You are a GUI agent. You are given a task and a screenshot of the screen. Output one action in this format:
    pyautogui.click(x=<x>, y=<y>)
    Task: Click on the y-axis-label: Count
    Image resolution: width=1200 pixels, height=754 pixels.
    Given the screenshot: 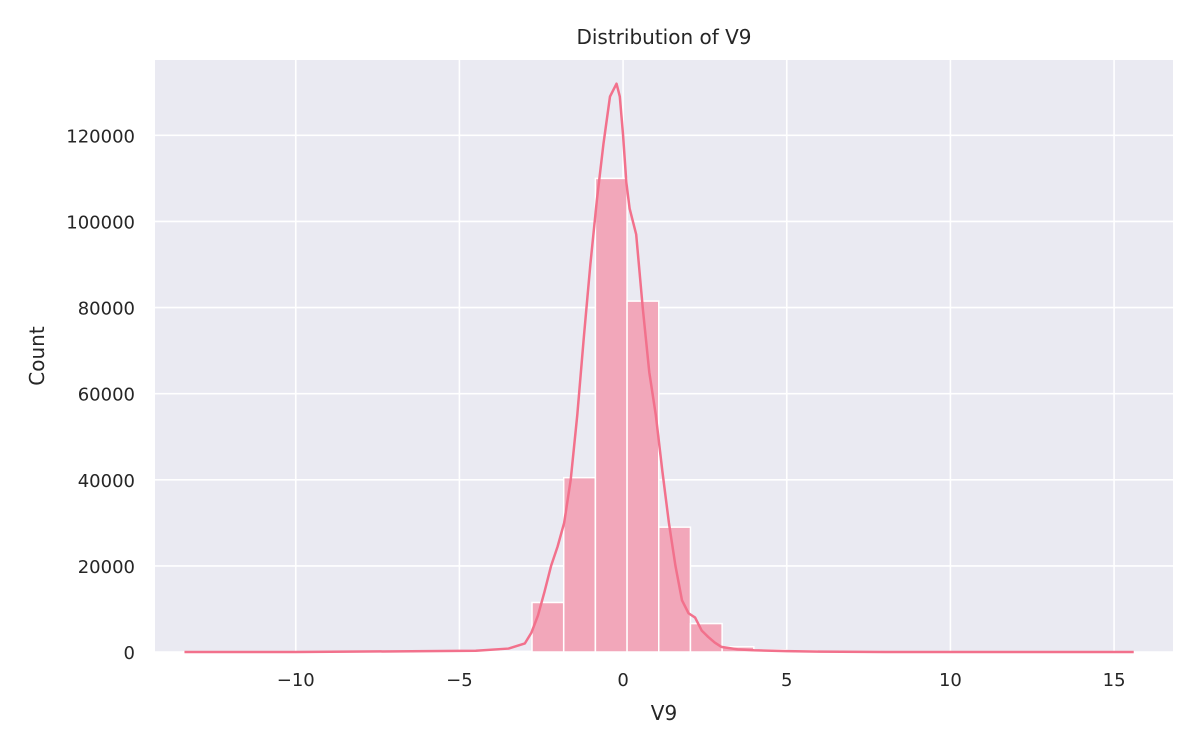 What is the action you would take?
    pyautogui.click(x=37, y=356)
    